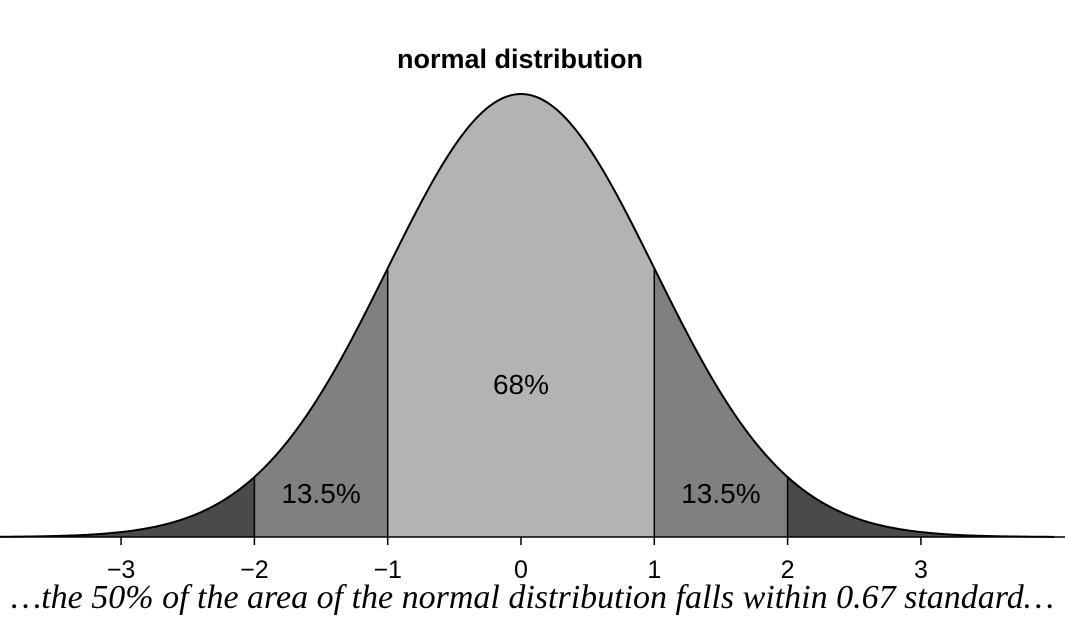  What do you see at coordinates (520, 439) in the screenshot?
I see `region-labels: 13.5% 68% 13.5%` at bounding box center [520, 439].